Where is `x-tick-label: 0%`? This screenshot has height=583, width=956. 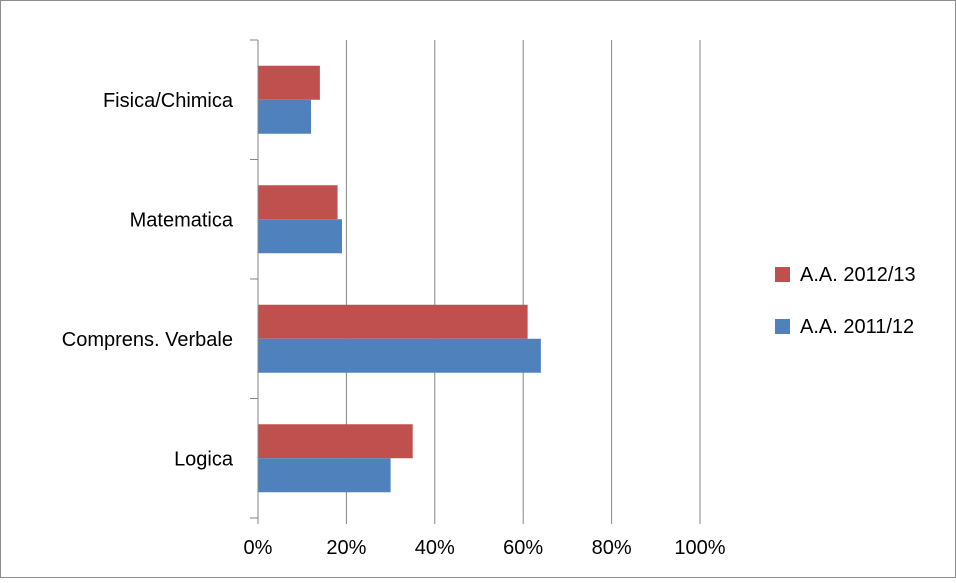
x-tick-label: 0% is located at coordinates (258, 548).